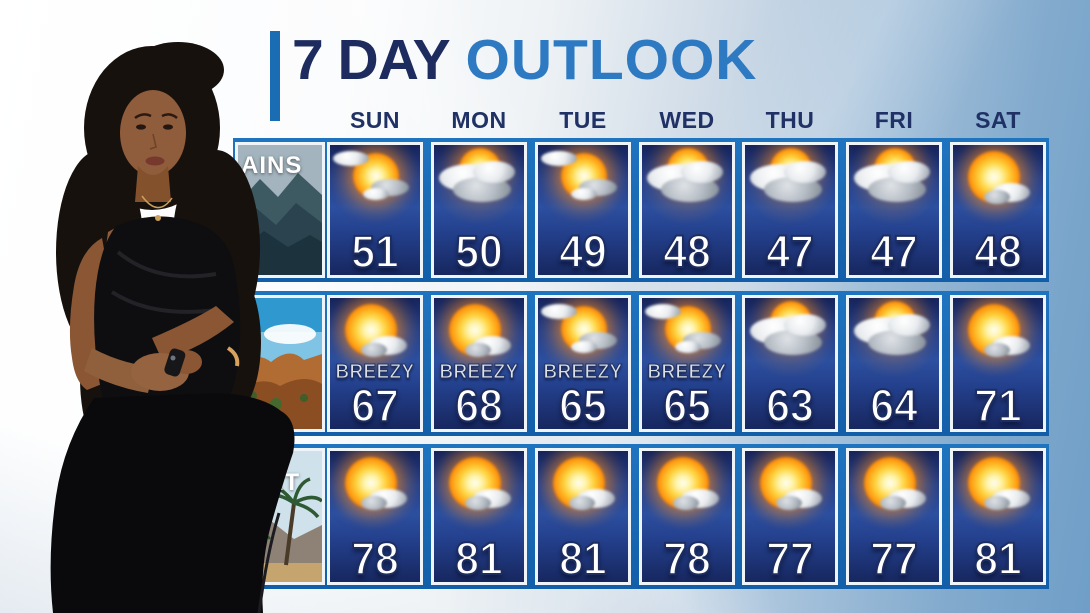 Image resolution: width=1090 pixels, height=613 pixels. Describe the element at coordinates (375, 120) in the screenshot. I see `day-header-sun: SUN` at that location.